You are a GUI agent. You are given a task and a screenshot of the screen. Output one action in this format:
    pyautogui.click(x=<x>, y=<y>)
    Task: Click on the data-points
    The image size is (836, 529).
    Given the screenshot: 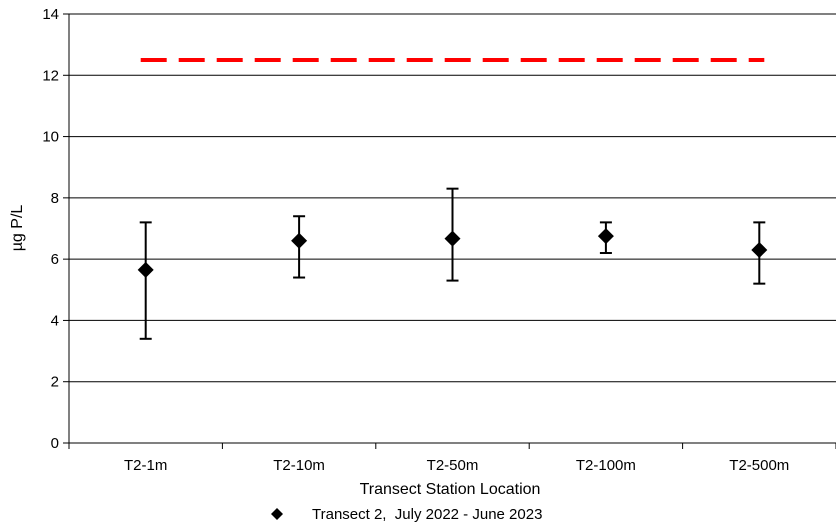 What is the action you would take?
    pyautogui.click(x=452, y=253)
    